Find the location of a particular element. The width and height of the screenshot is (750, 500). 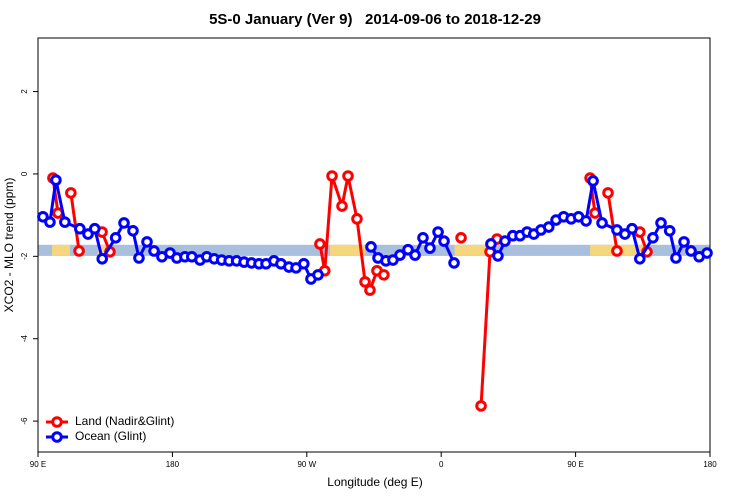

legend-label: Land (Nadir&Glint) is located at coordinates (124, 421).